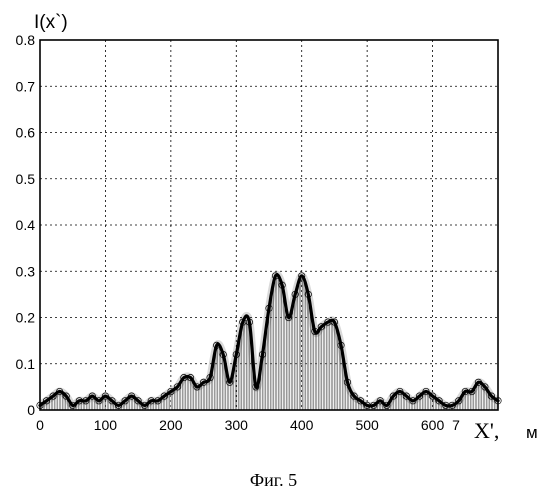  I want to click on y-tick-label: 0, so click(31, 410).